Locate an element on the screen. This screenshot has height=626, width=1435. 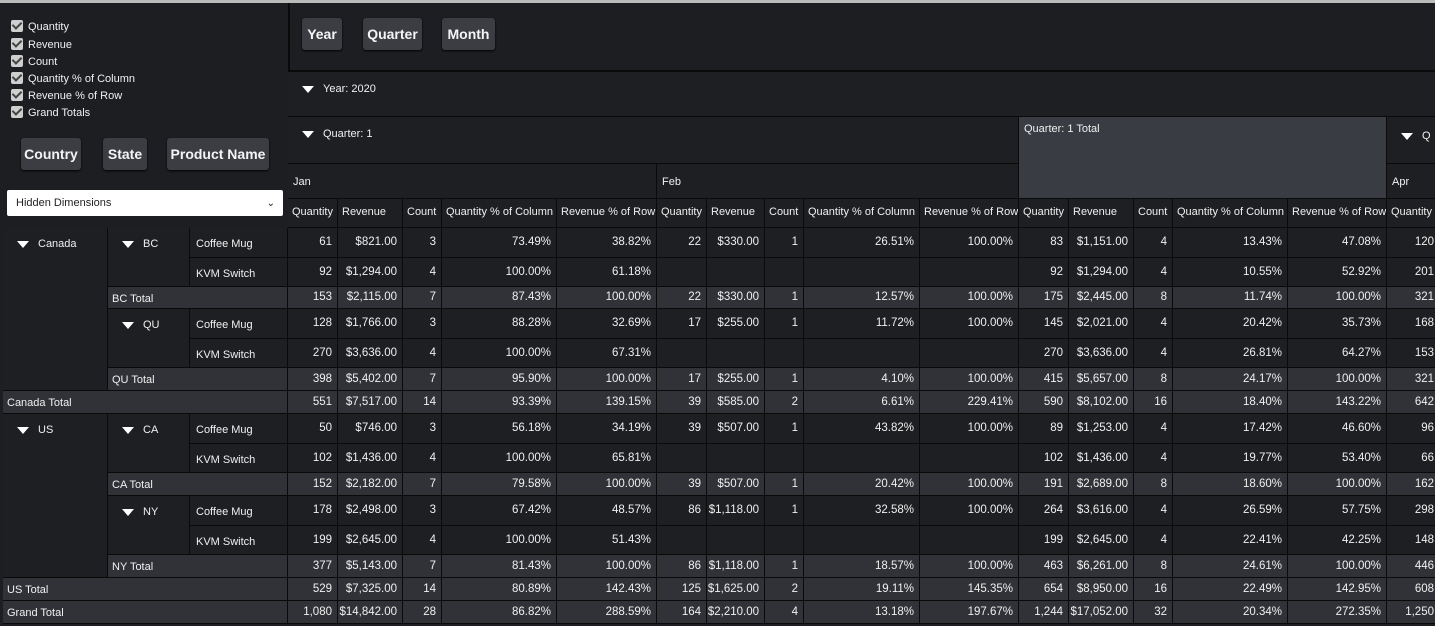
dropdown-label: Hidden Dimensions is located at coordinates (64, 203).